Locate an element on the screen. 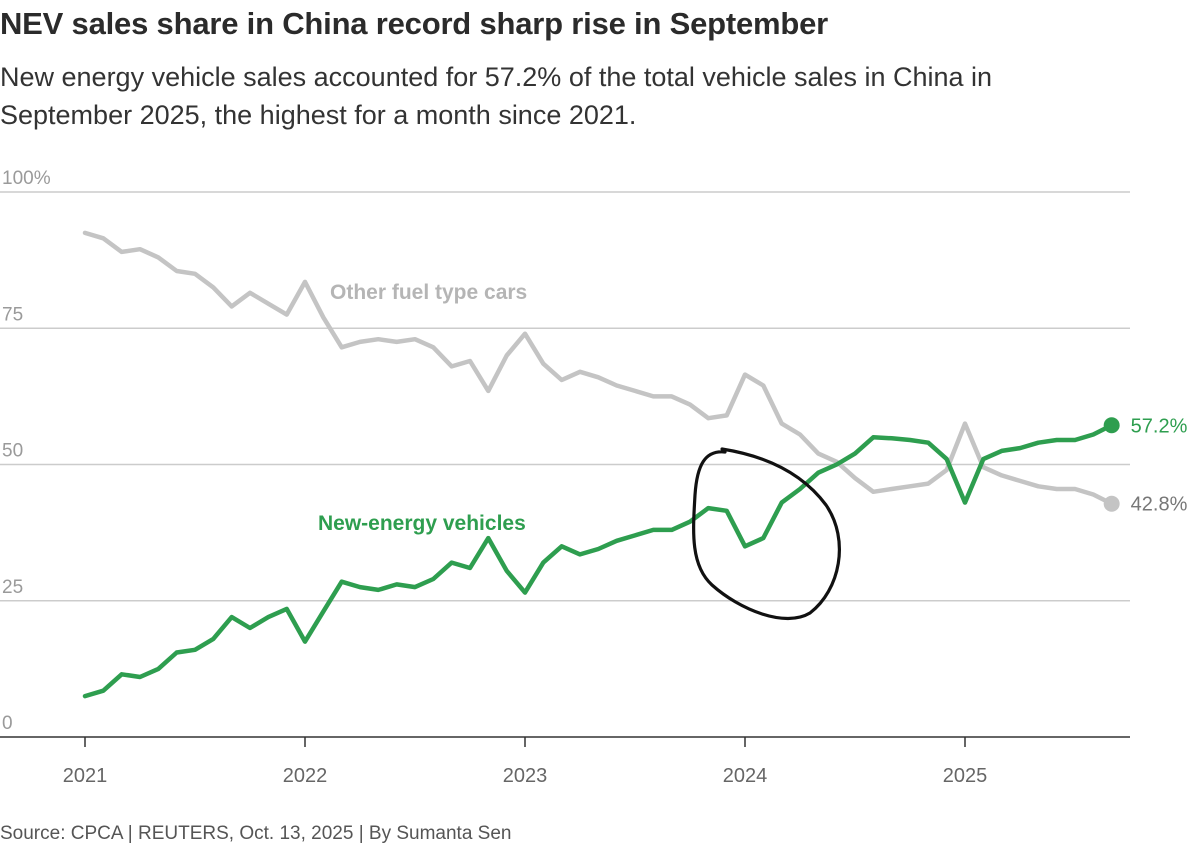  other-fuel-end-label: 42.8% is located at coordinates (1159, 505).